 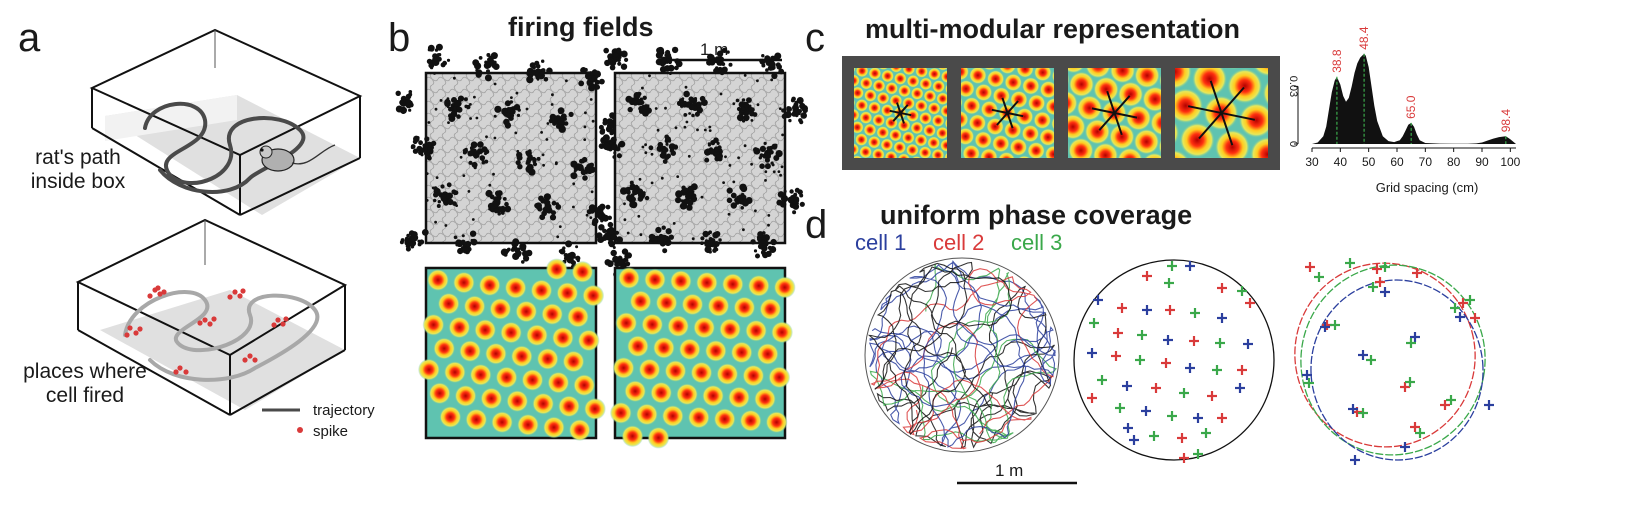 What do you see at coordinates (1510, 162) in the screenshot?
I see `x-tick-label: 100` at bounding box center [1510, 162].